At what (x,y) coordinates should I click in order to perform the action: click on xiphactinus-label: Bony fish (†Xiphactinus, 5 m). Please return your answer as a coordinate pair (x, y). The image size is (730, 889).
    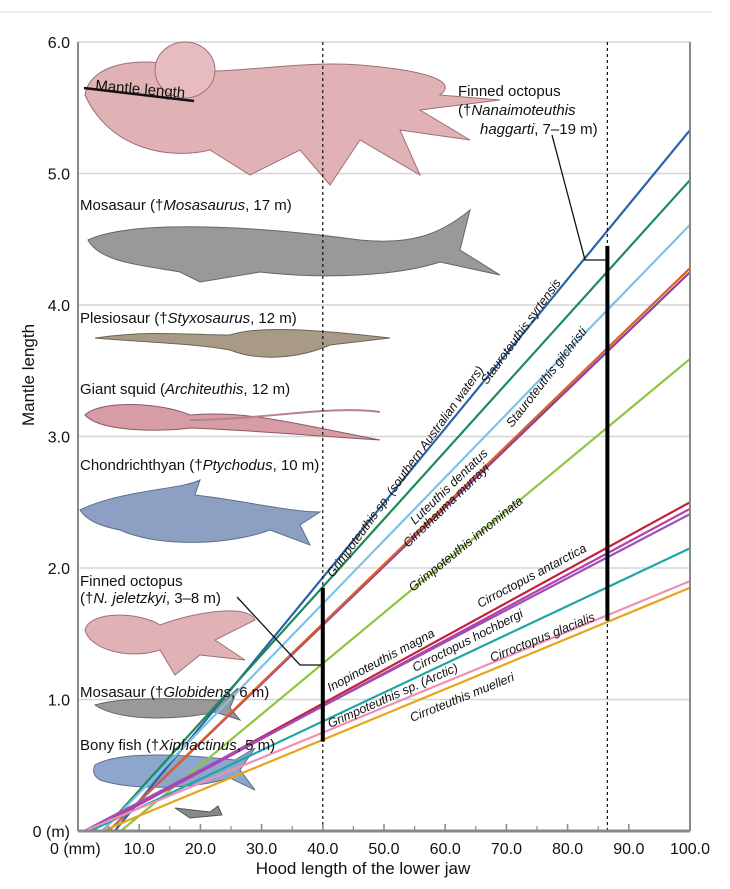
    Looking at the image, I should click on (177, 745).